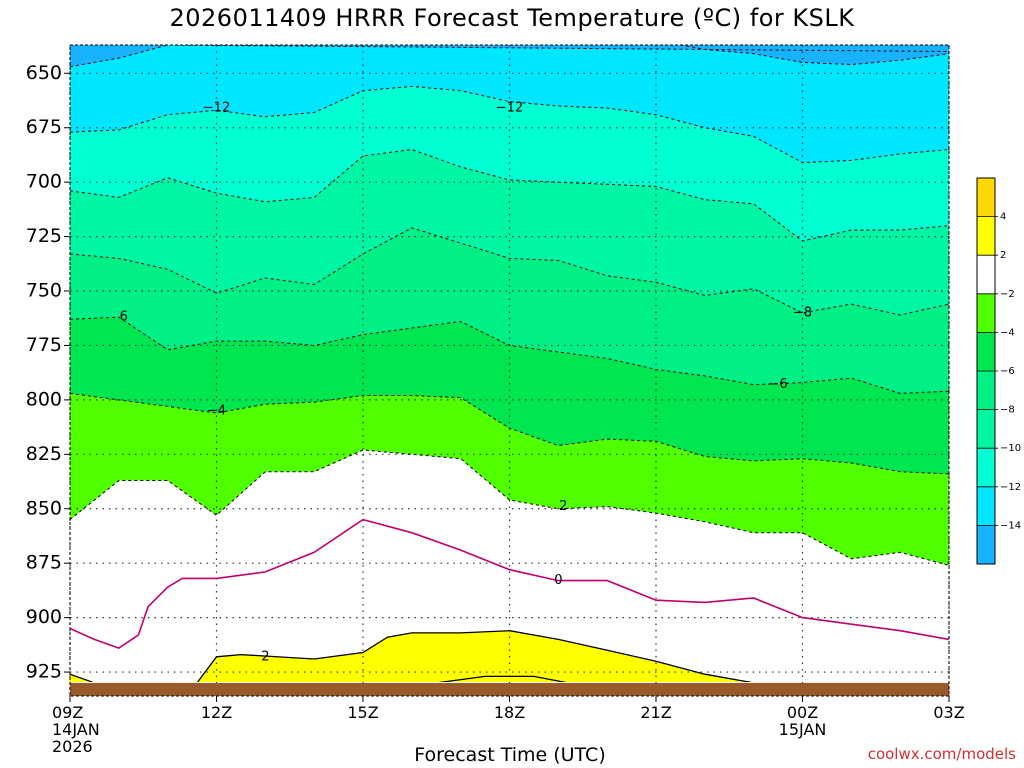  I want to click on y-tick-label: 900, so click(44, 617).